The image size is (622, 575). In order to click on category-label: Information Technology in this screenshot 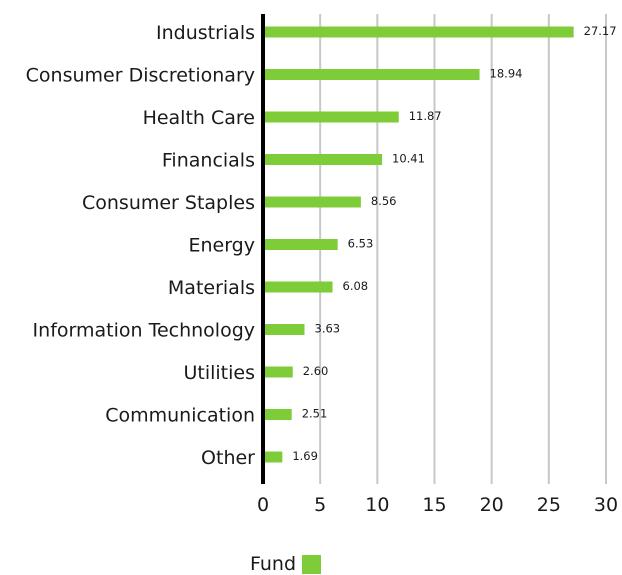, I will do `click(144, 331)`.